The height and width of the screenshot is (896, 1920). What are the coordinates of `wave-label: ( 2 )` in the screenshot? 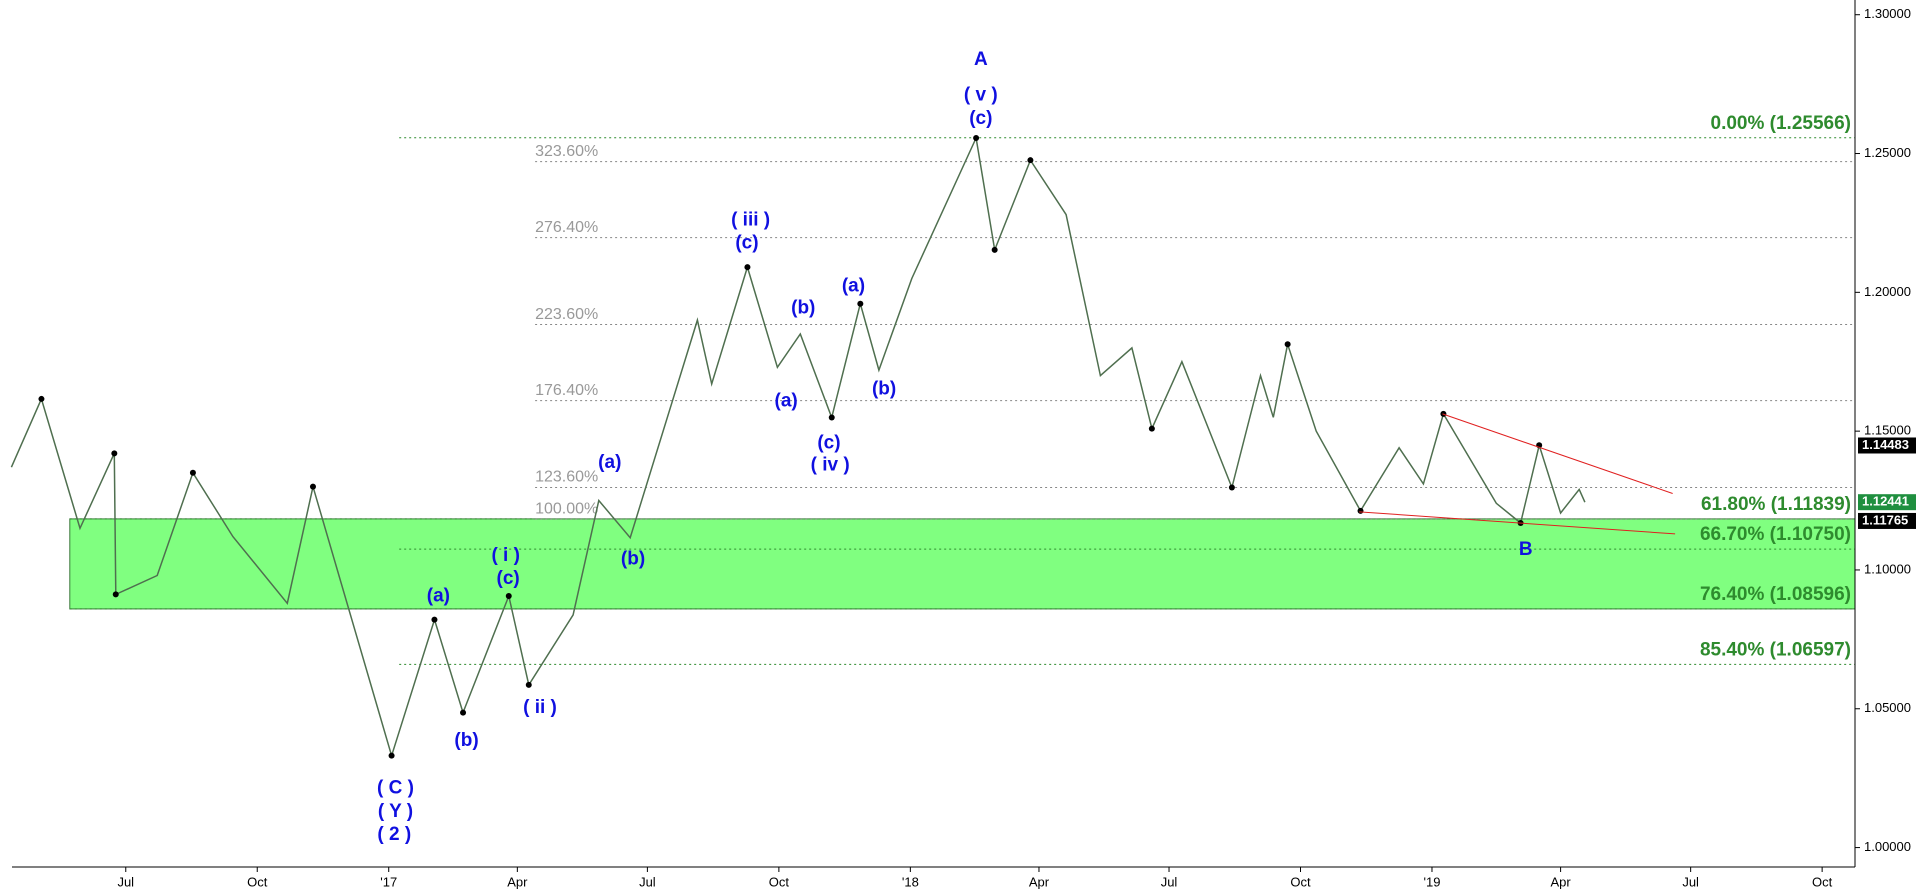 It's located at (394, 834).